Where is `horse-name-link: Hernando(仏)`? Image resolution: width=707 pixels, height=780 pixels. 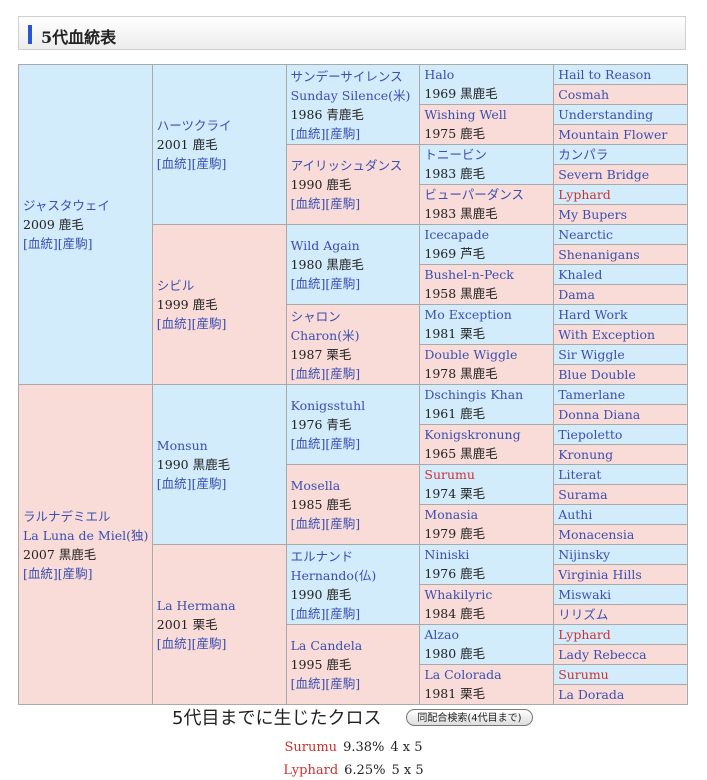
horse-name-link: Hernando(仏) is located at coordinates (333, 575).